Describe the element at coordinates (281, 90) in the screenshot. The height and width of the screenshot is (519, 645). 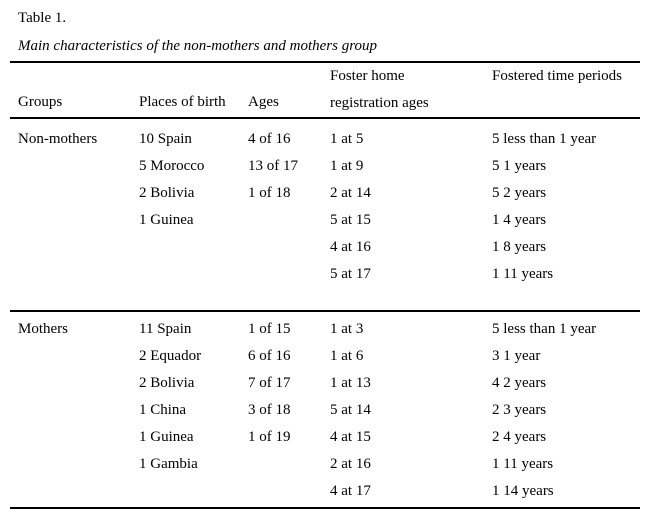
I see `column-header-ages: Ages` at that location.